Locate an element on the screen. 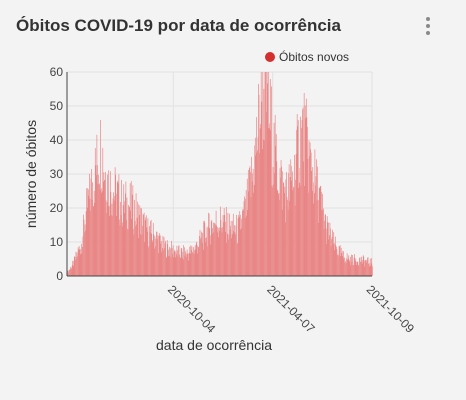  legend: Óbitos novos is located at coordinates (307, 56).